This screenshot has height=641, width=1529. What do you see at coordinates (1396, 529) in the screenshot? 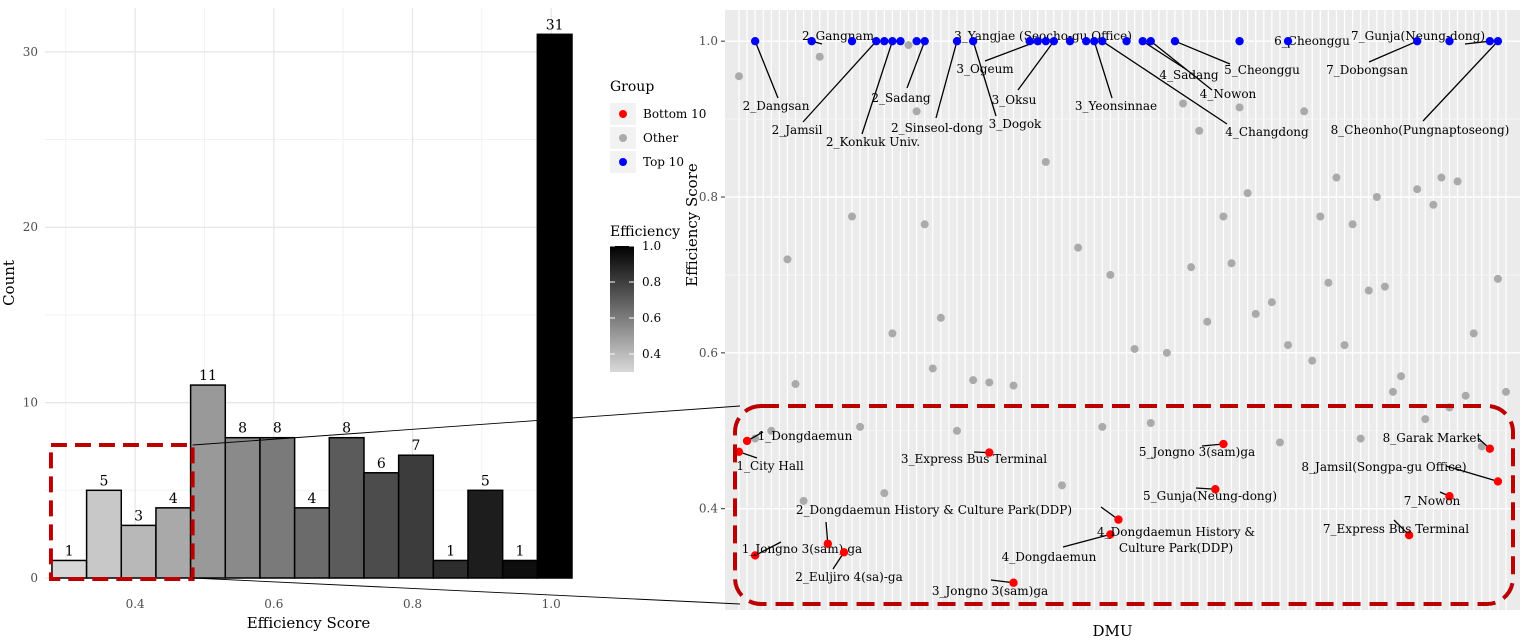
I see `bottom-point-label: 7_Express Bus Terminal` at bounding box center [1396, 529].